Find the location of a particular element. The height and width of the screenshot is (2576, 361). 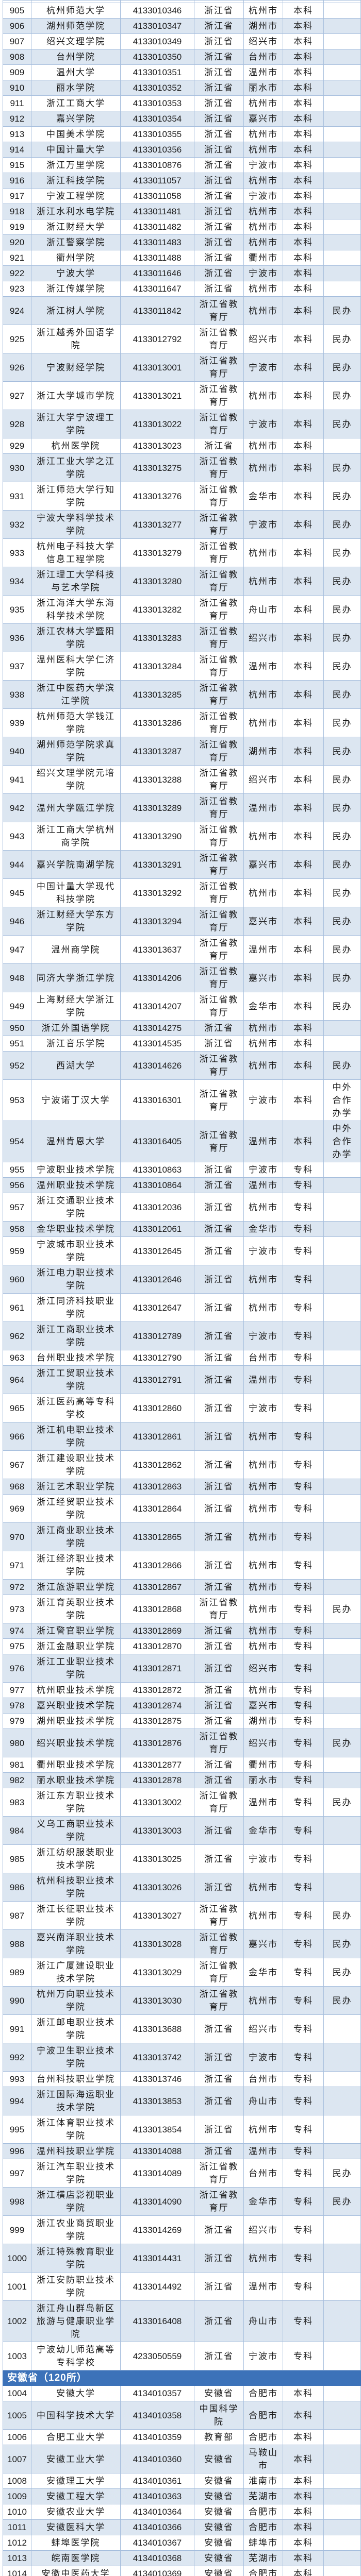

row-number-cell: 946 is located at coordinates (17, 921).